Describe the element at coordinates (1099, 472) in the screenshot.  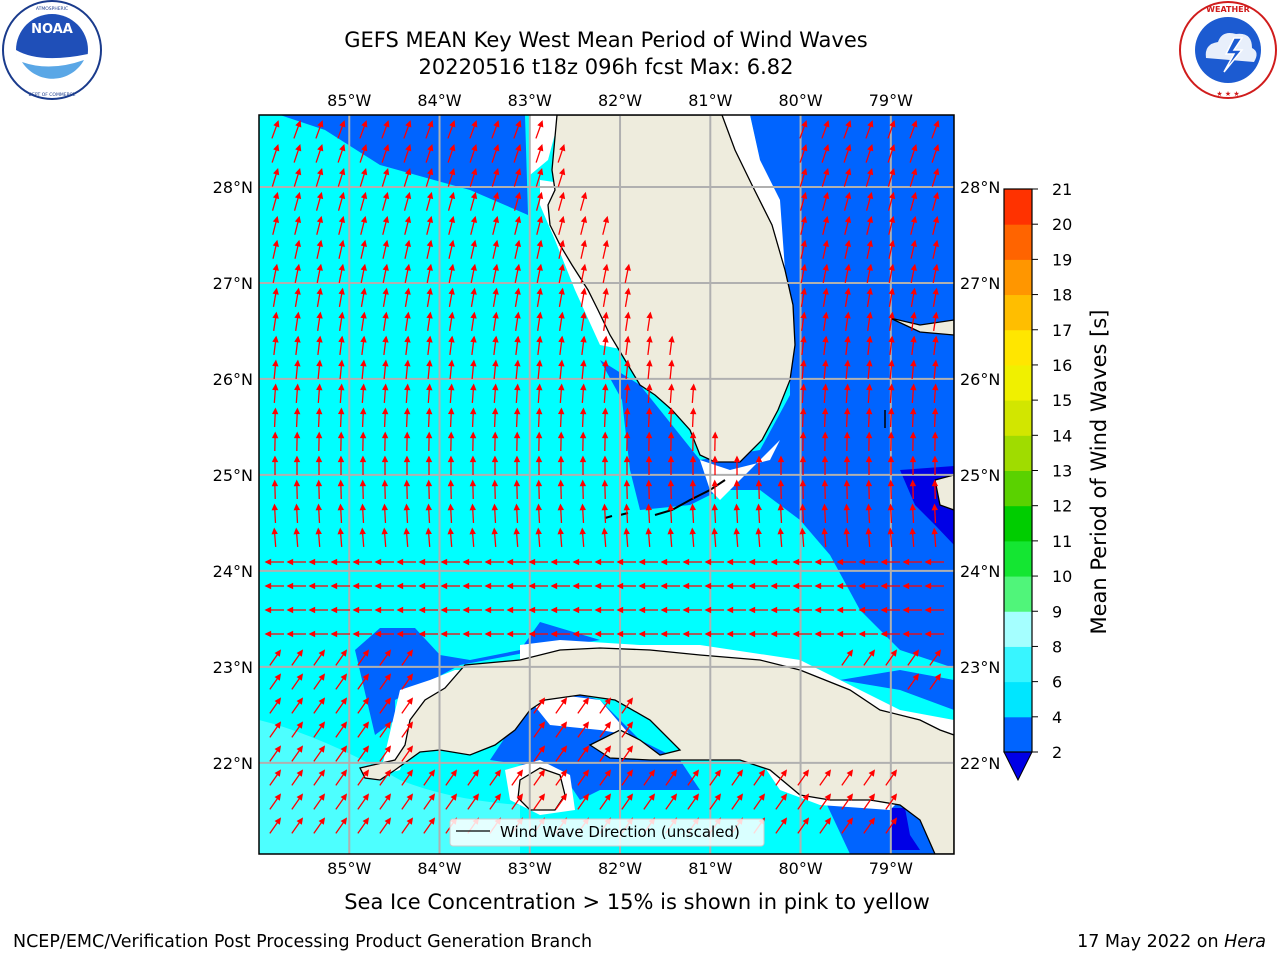
I see `colorbar-label: Mean Period of Wind Waves [s]` at that location.